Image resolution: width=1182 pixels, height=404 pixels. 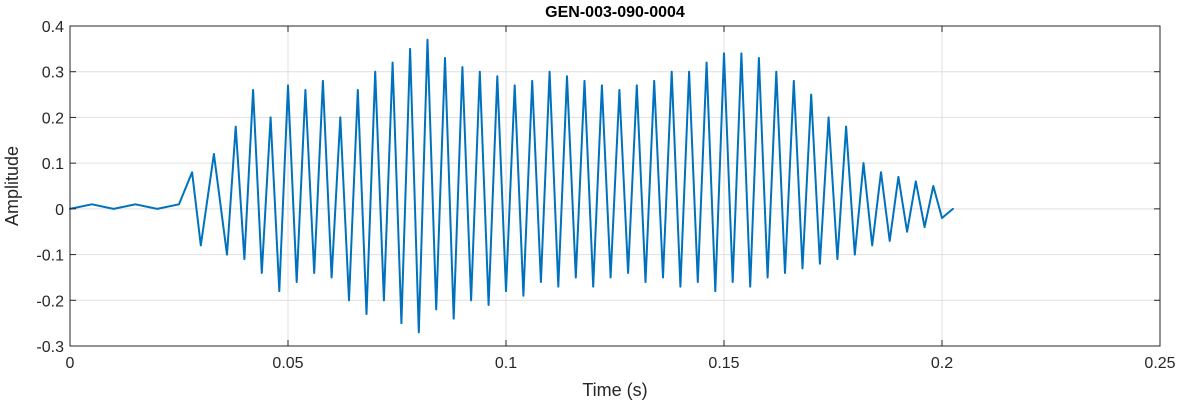 What do you see at coordinates (59, 210) in the screenshot?
I see `y-tick-label: 0` at bounding box center [59, 210].